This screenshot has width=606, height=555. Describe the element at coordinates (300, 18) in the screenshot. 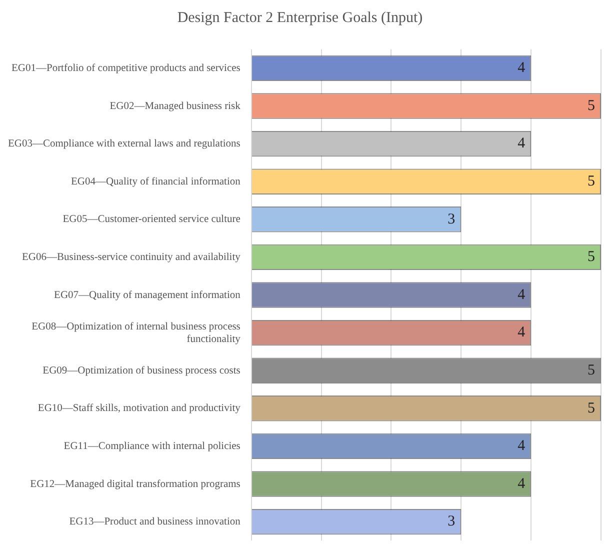

I see `chart-title: Design Factor 2 Enterprise Goals (Input)` at that location.